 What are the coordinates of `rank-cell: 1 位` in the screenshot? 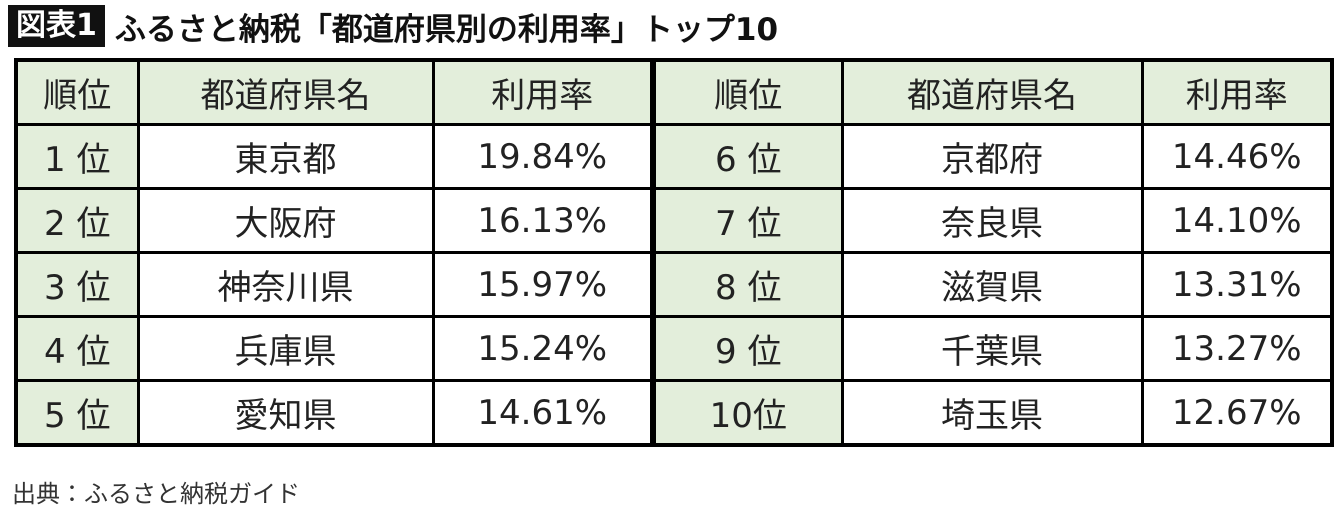 It's located at (77, 156).